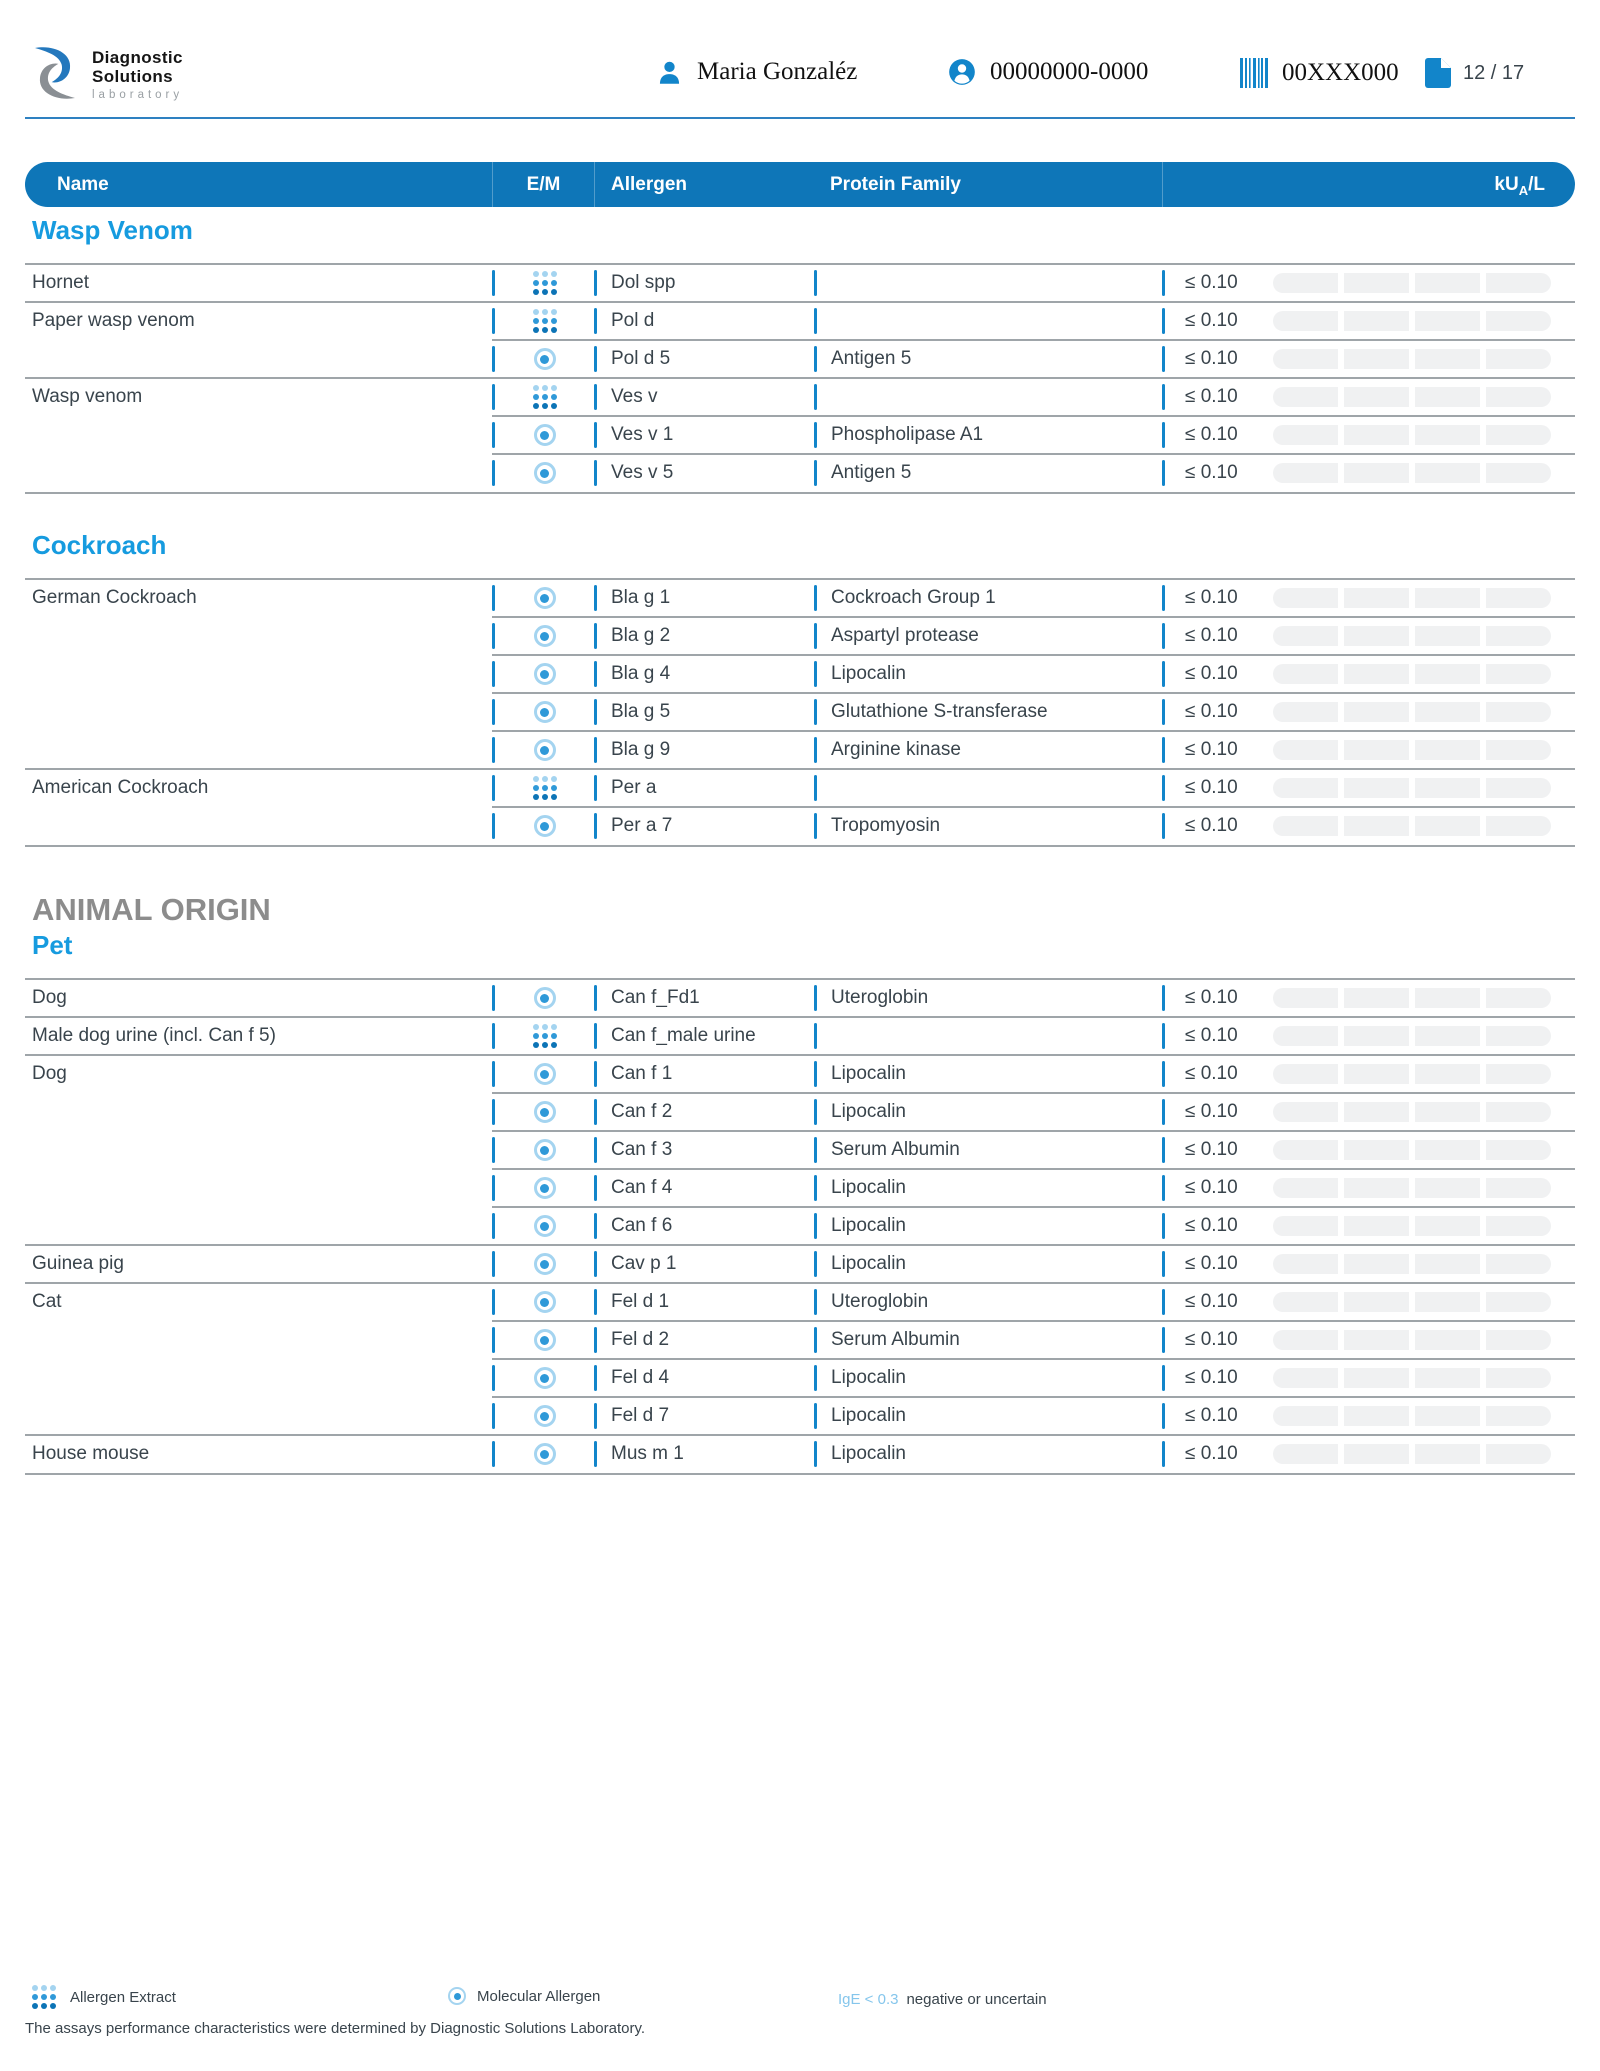 This screenshot has height=2071, width=1600. I want to click on table-row: Cat Fel d 1 Uteroglobin ≤ 0.10, so click(800, 1301).